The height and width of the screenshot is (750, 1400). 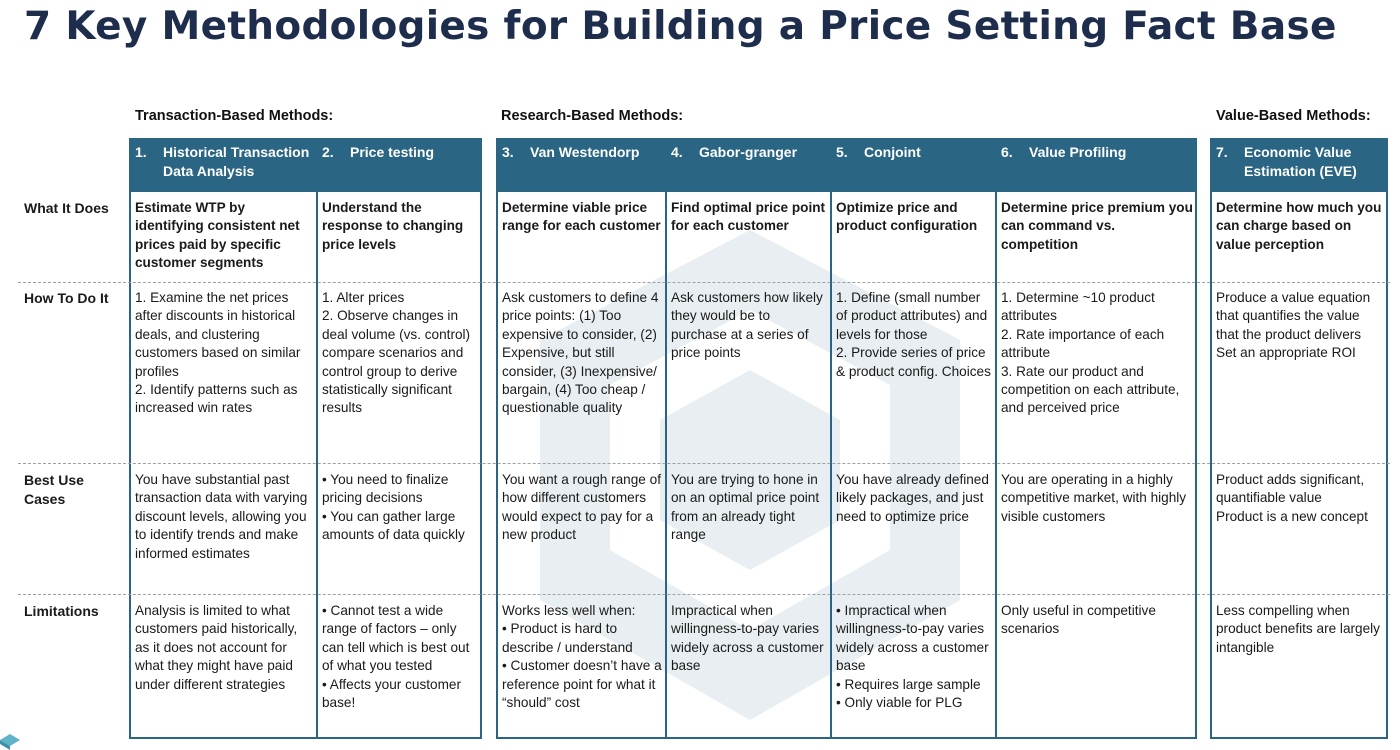 What do you see at coordinates (1078, 152) in the screenshot?
I see `column-name: Value Profiling` at bounding box center [1078, 152].